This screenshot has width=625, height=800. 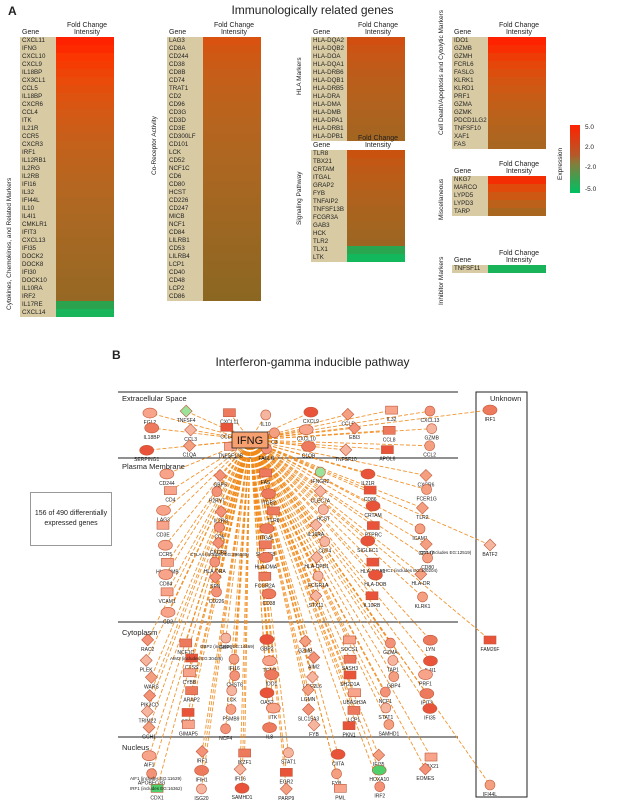 I want to click on gene-name: HLA-DRB5, so click(x=329, y=89).